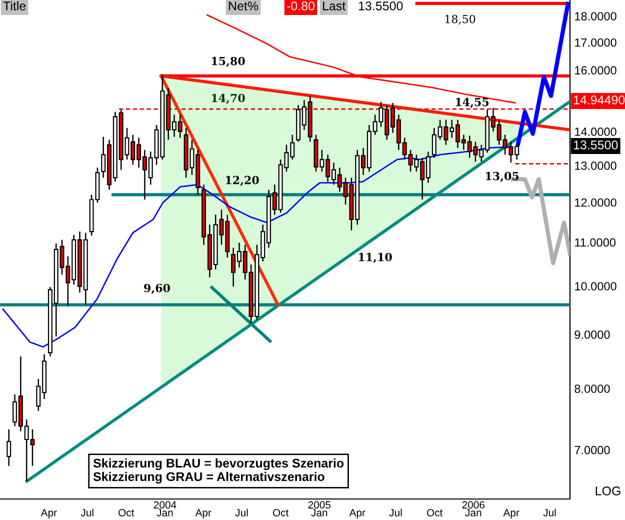  What do you see at coordinates (502, 177) in the screenshot?
I see `annotation: 13,05` at bounding box center [502, 177].